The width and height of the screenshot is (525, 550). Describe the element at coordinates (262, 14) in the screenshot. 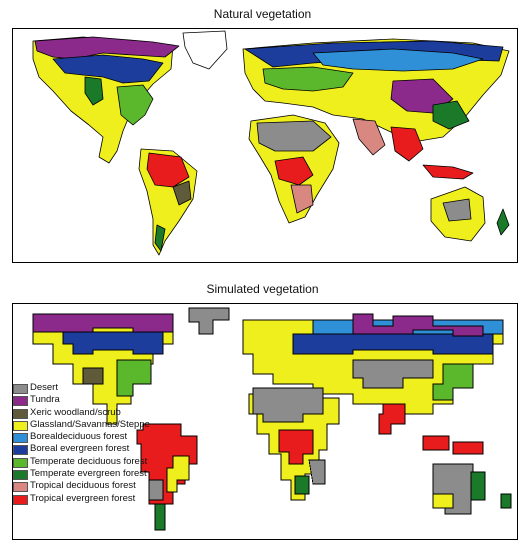

I see `natural-vegetation-title: Natural vegetation` at that location.